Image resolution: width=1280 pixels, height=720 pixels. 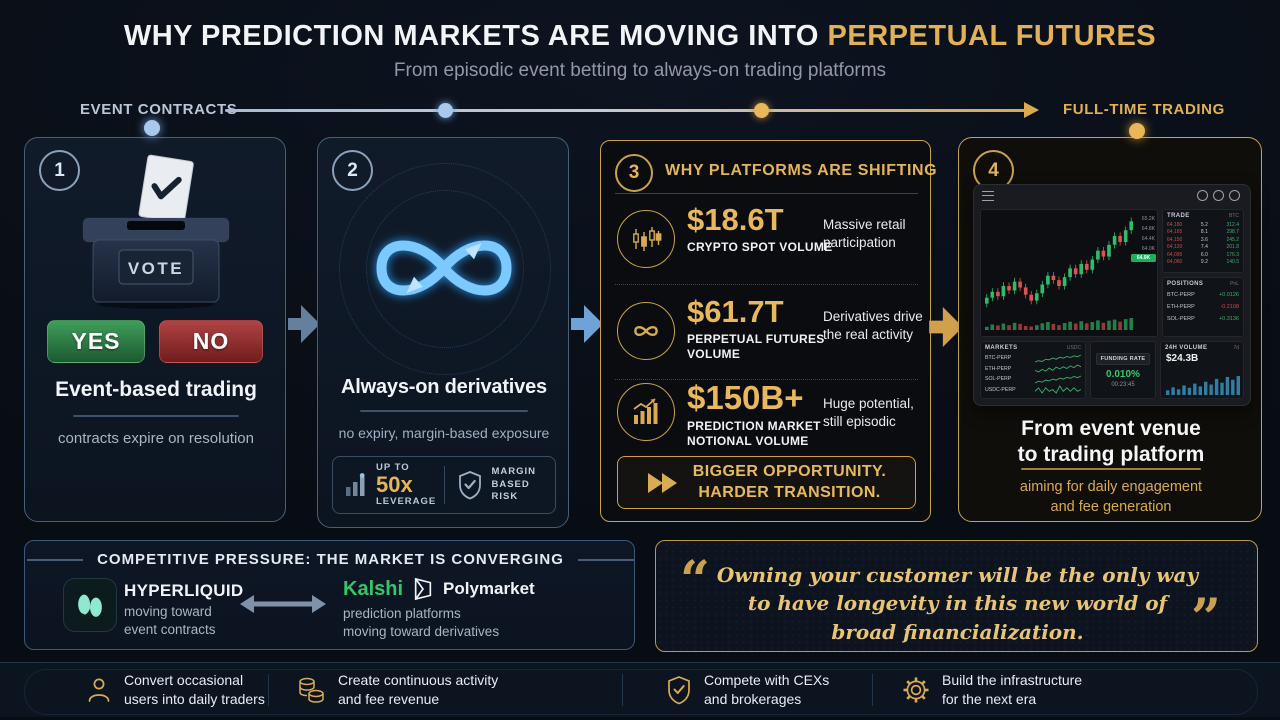 I want to click on timeline-left-label: EVENT CONTRACTS, so click(x=159, y=109).